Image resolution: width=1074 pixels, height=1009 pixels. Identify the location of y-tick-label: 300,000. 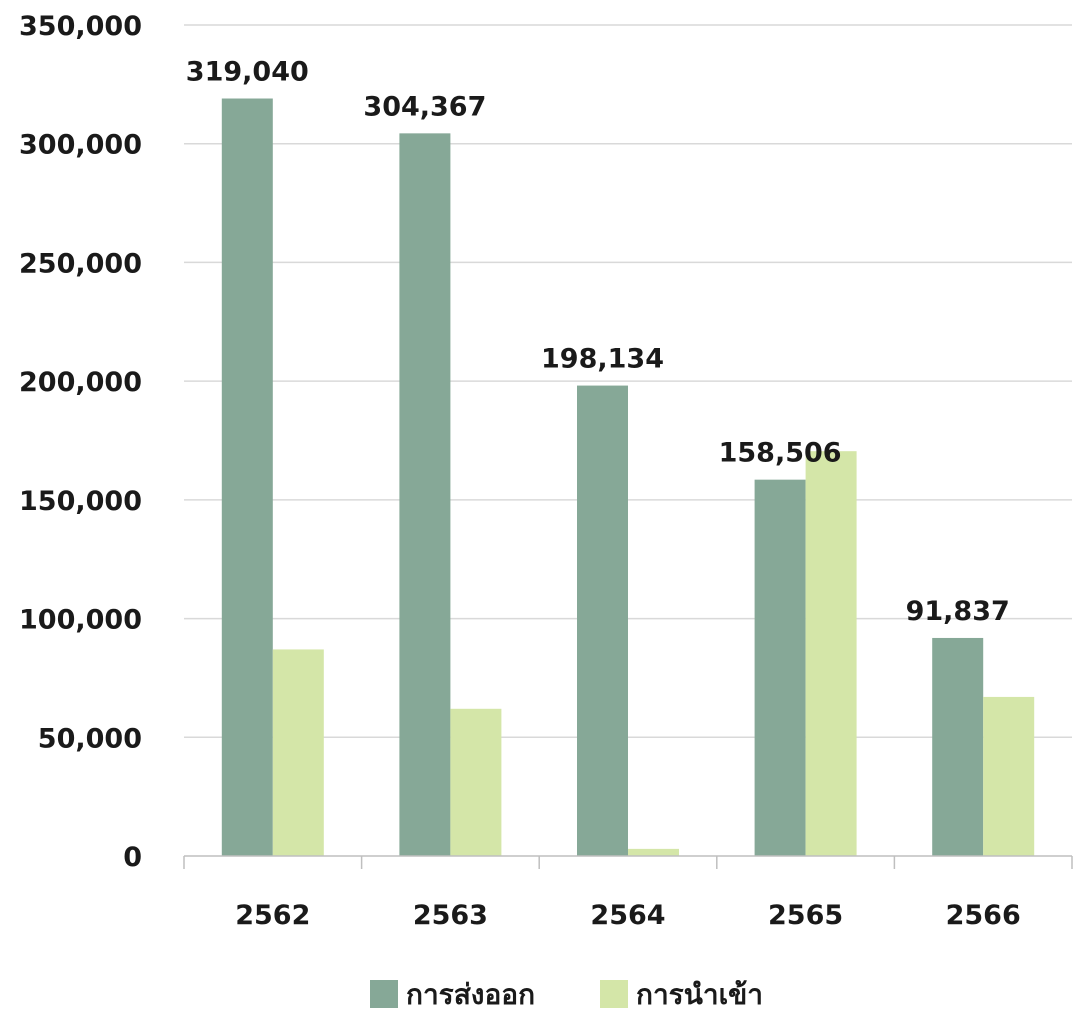
(80, 145).